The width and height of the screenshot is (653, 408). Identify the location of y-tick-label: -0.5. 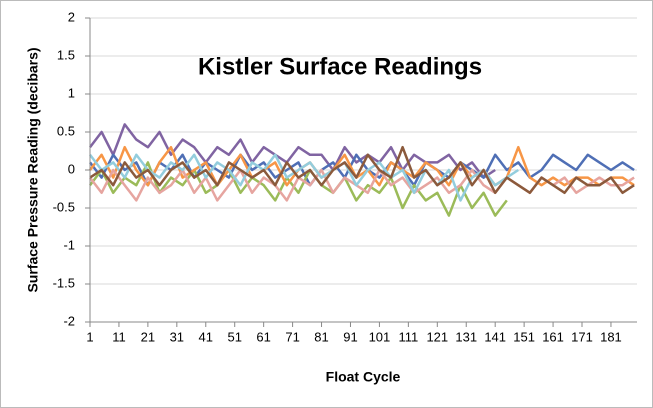
(64, 206).